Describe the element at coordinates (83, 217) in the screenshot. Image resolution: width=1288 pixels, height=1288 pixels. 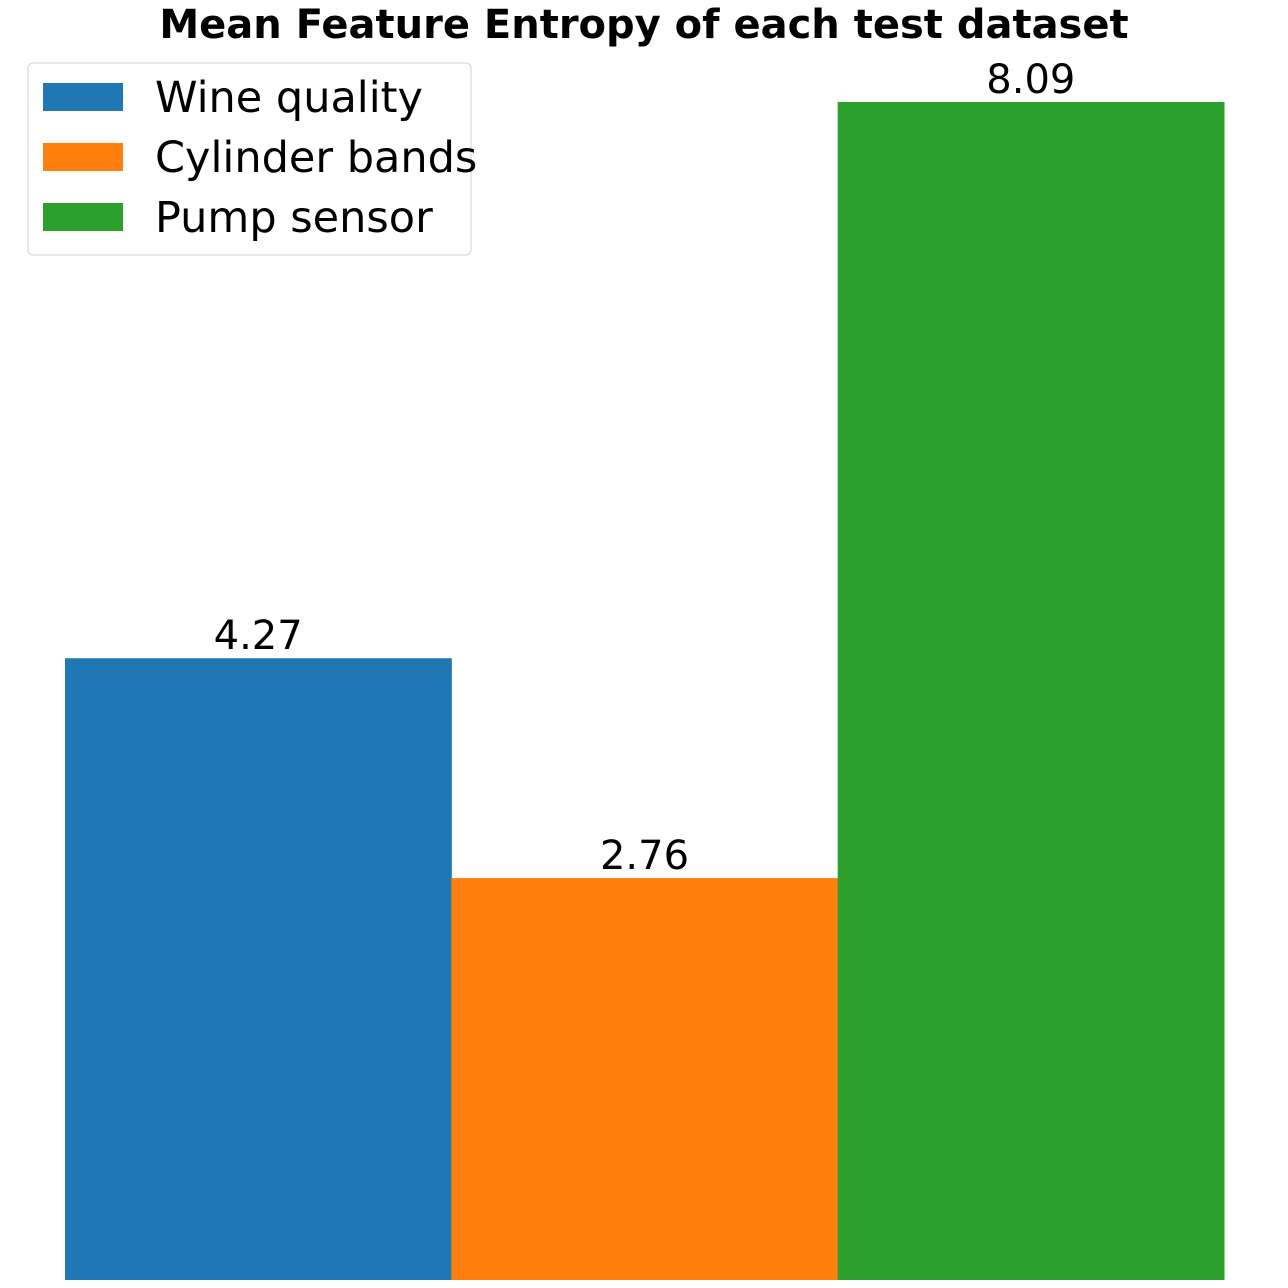
I see `legend-swatch-pump-sensor` at that location.